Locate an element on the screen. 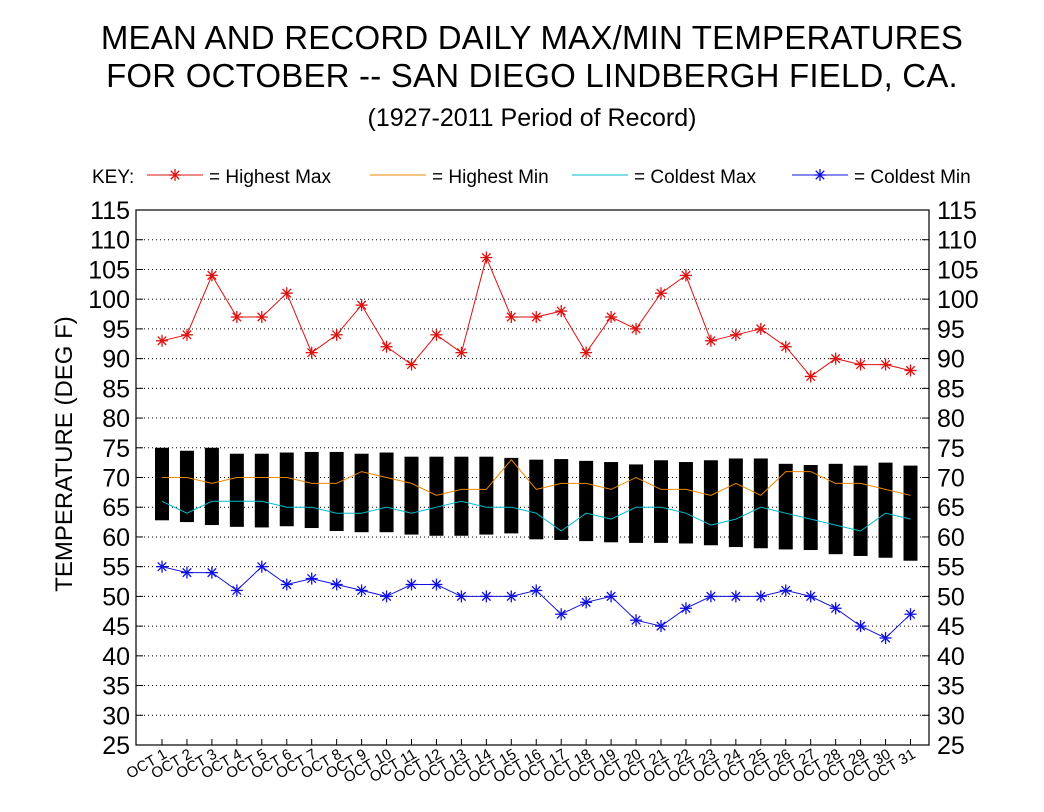  y-axis-label: TEMPERATURE (DEG F) is located at coordinates (64, 454).